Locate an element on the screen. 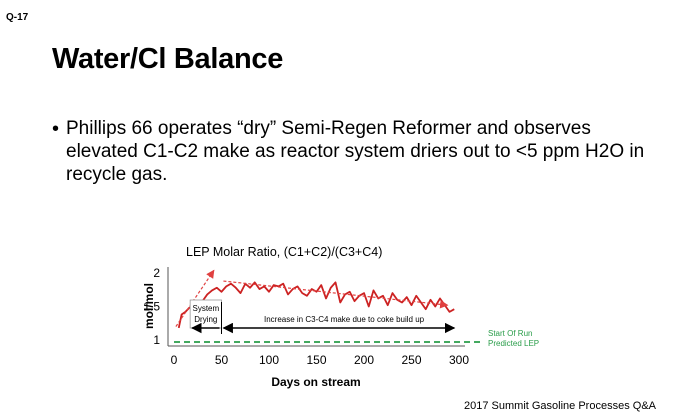 The height and width of the screenshot is (419, 684). x-tick-label: 250 is located at coordinates (411, 360).